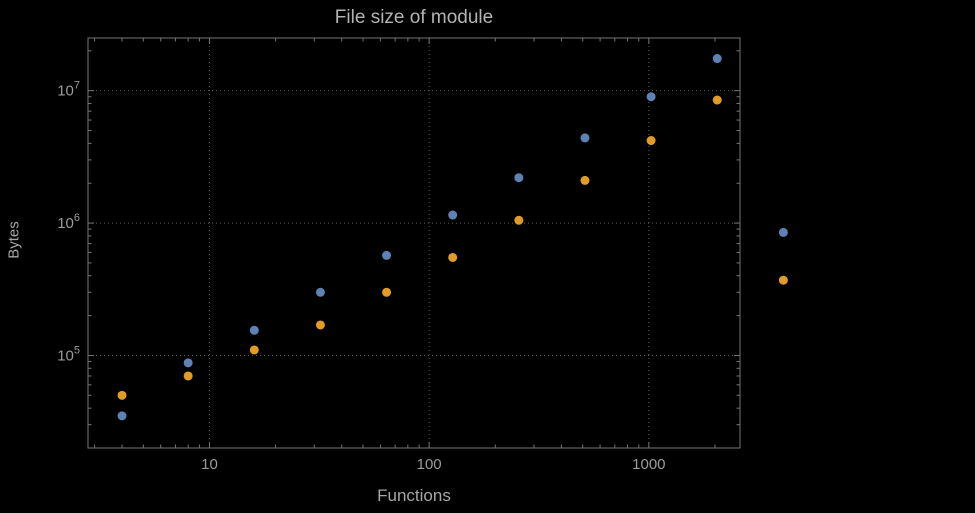  I want to click on y-axis-label: Bytes, so click(14, 240).